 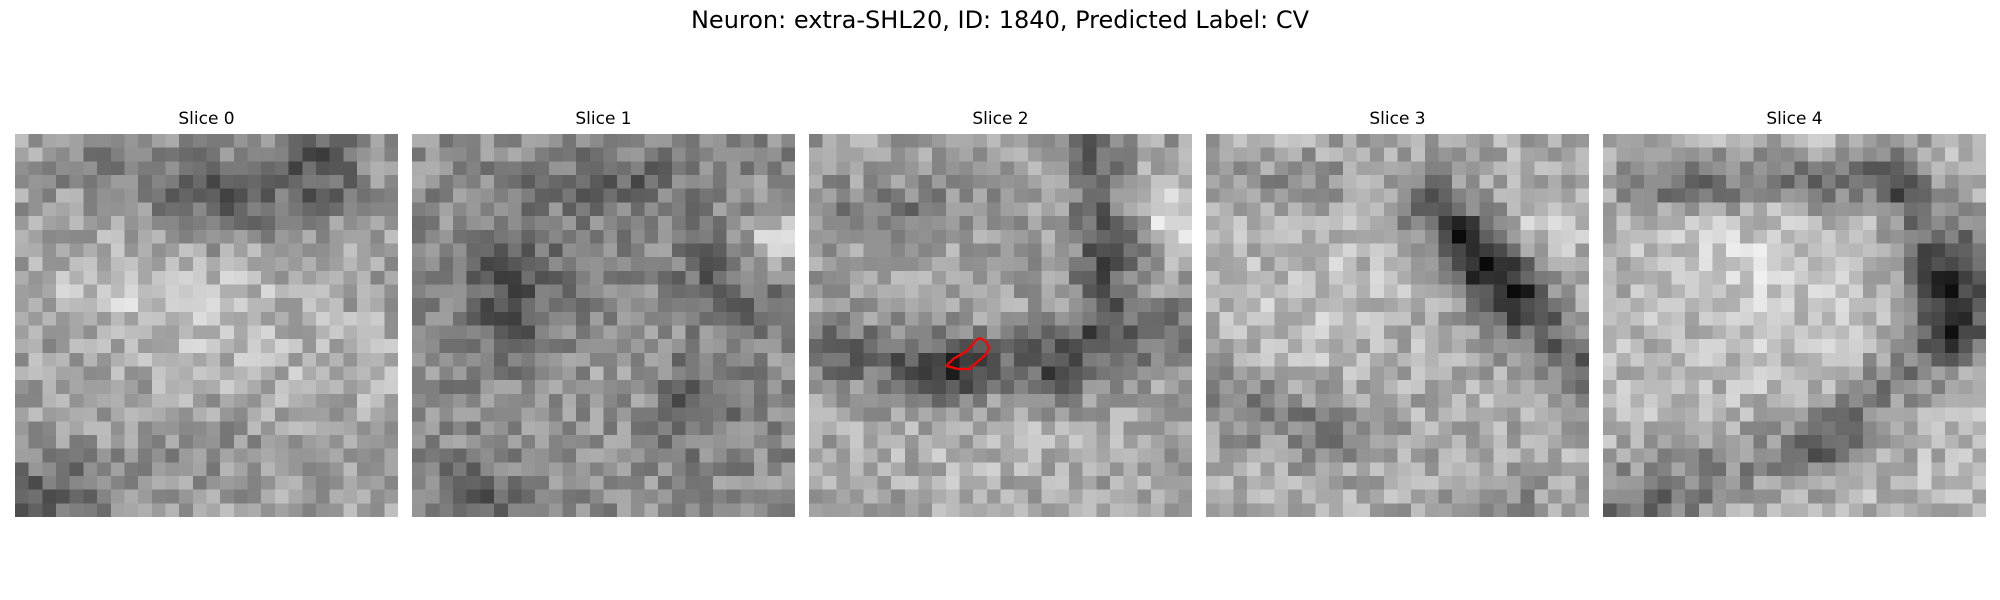 I want to click on slice-title: Slice 3, so click(x=1397, y=119).